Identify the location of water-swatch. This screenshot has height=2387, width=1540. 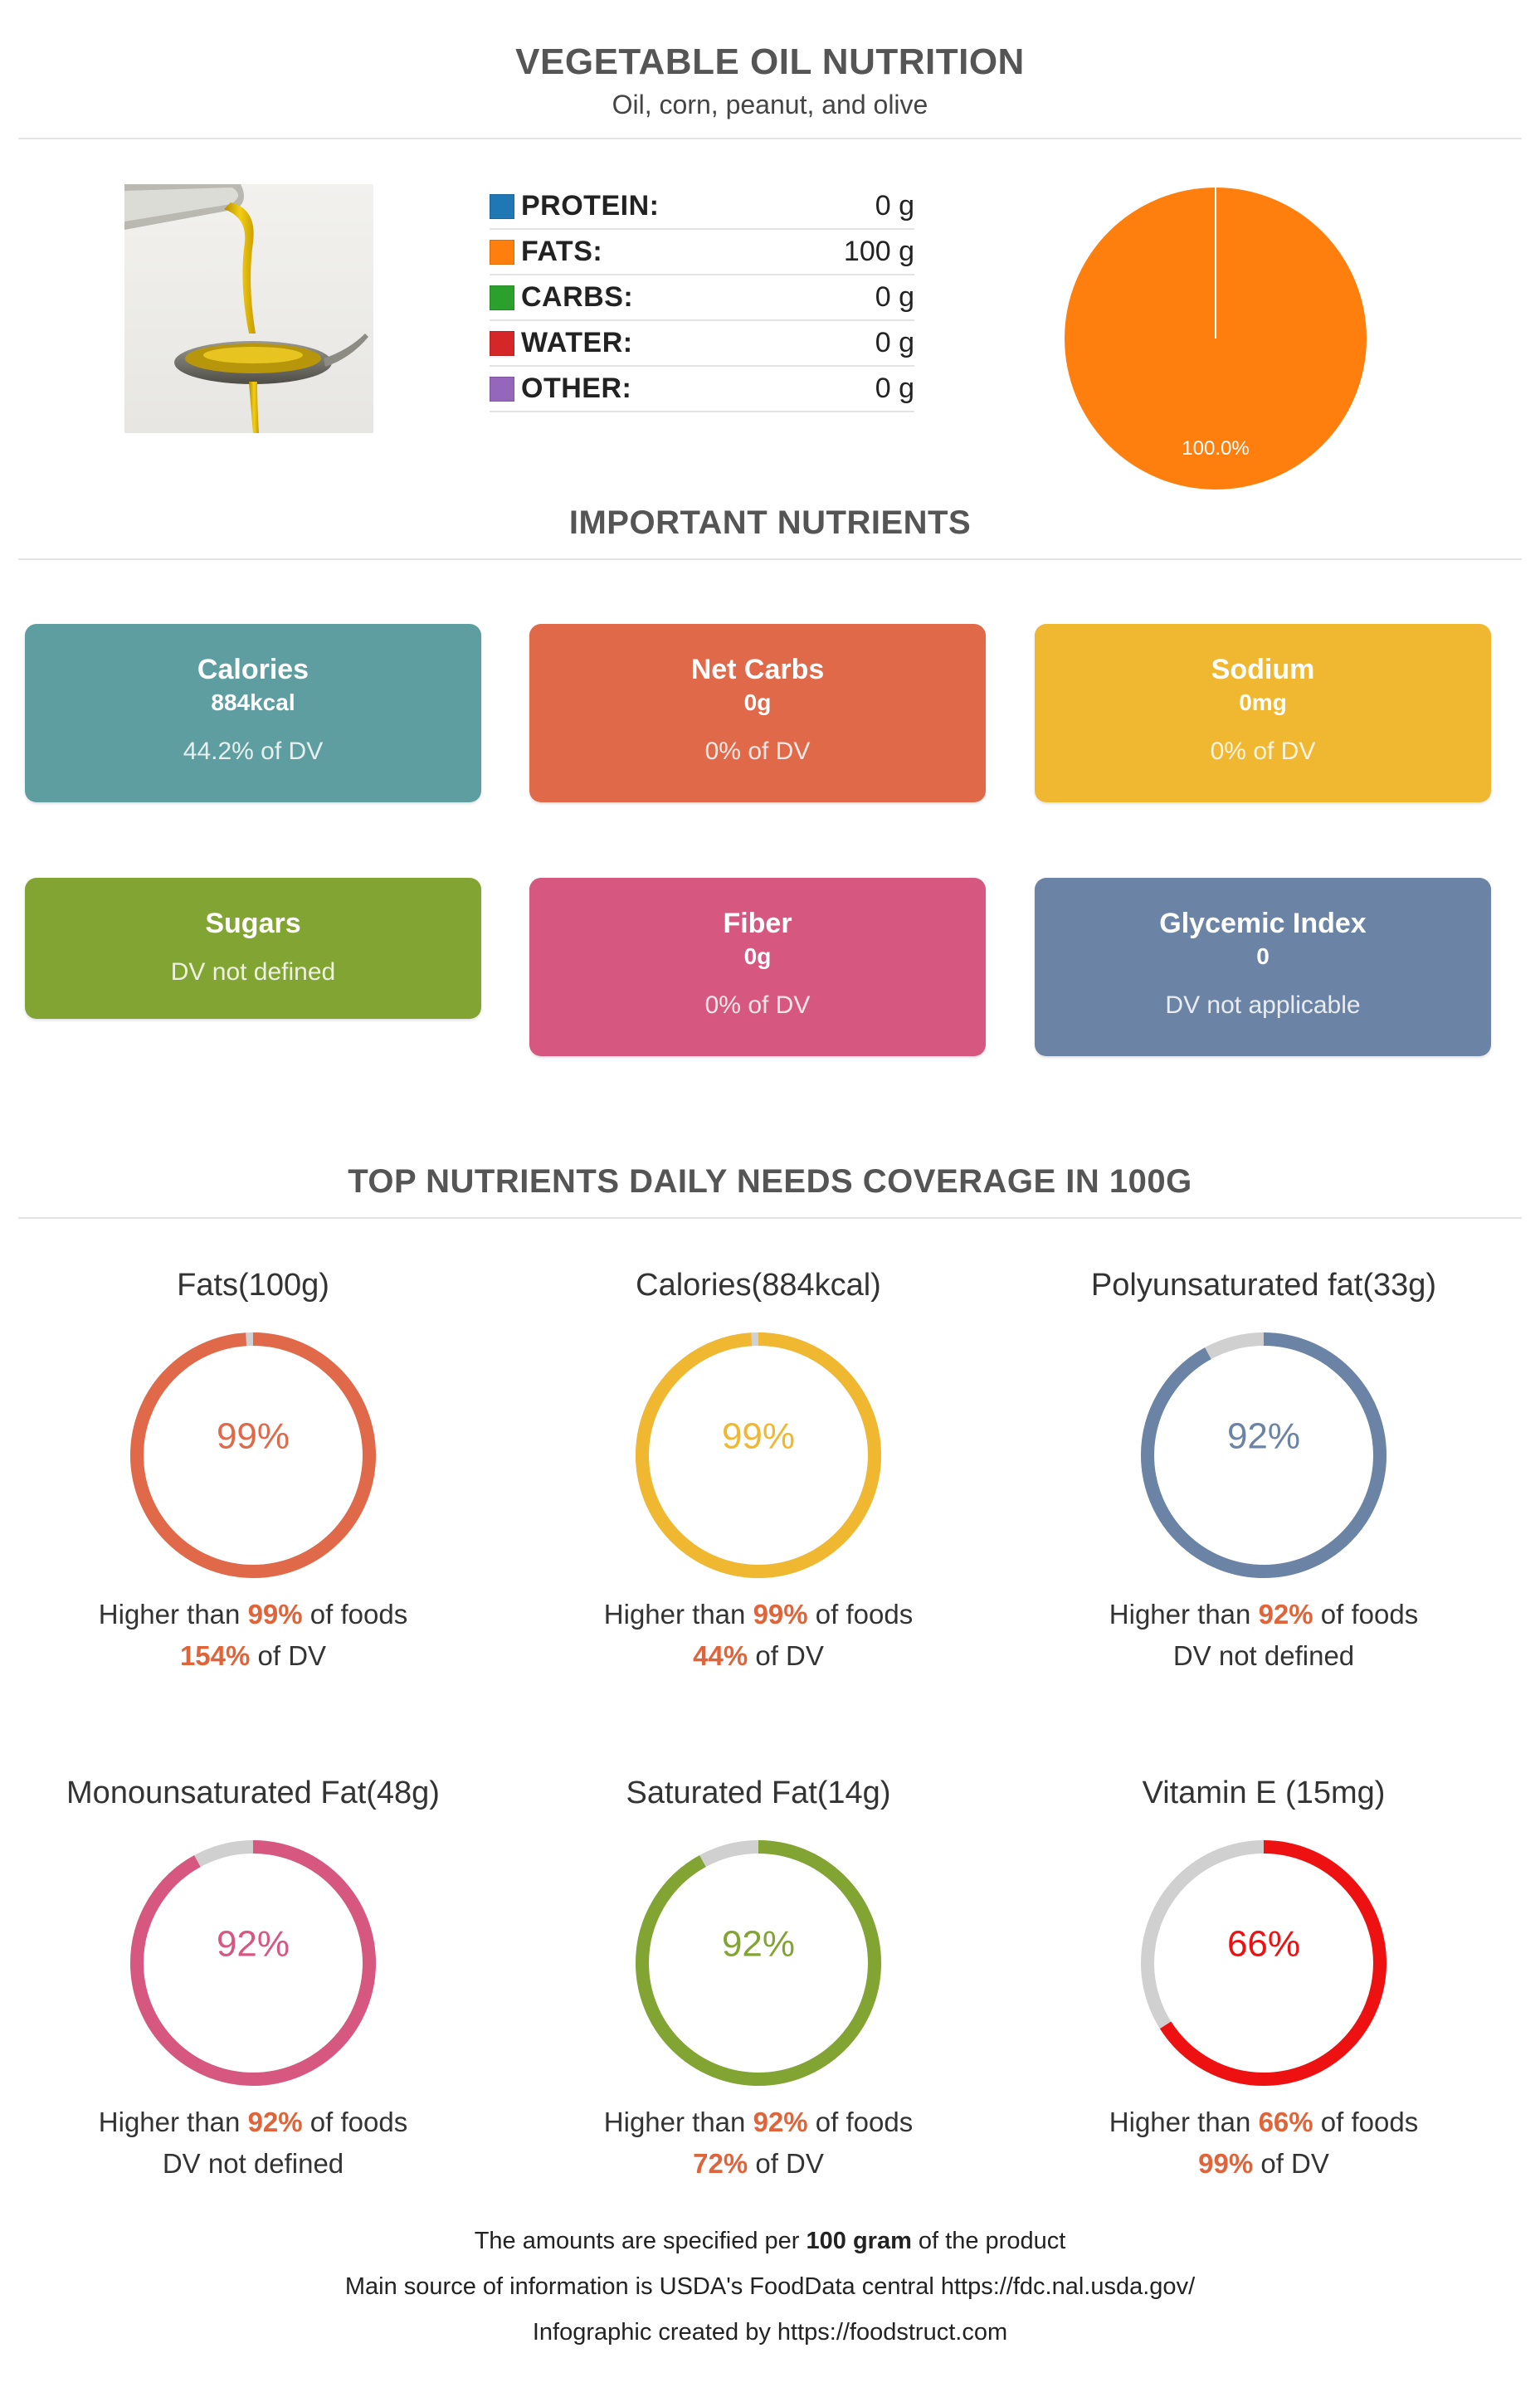
(502, 343).